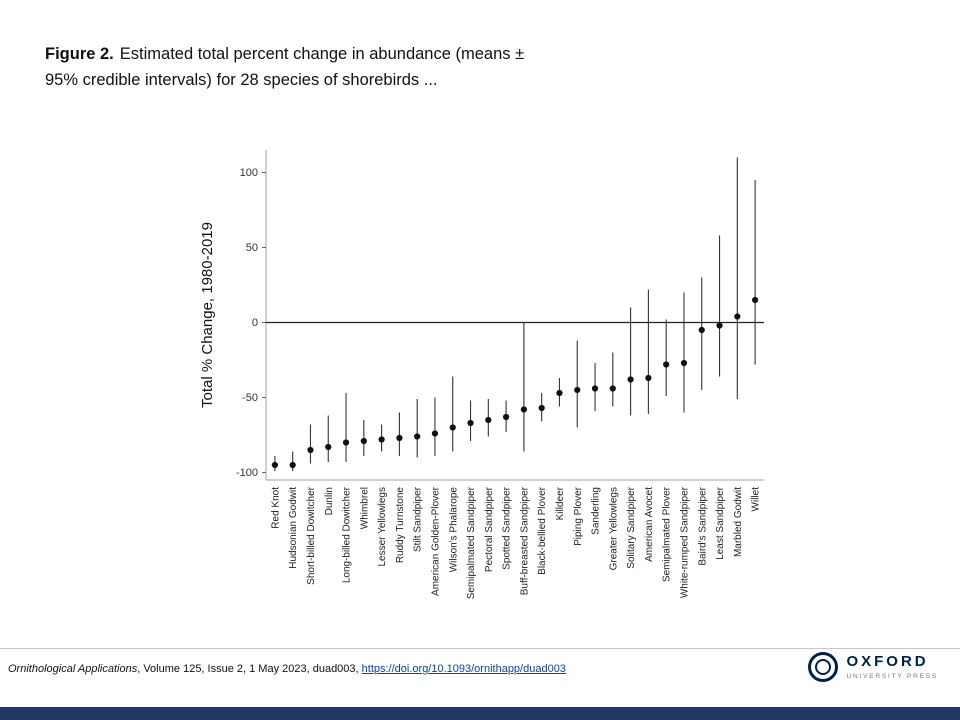 This screenshot has width=960, height=720. Describe the element at coordinates (249, 173) in the screenshot. I see `y-tick-label: 100` at that location.